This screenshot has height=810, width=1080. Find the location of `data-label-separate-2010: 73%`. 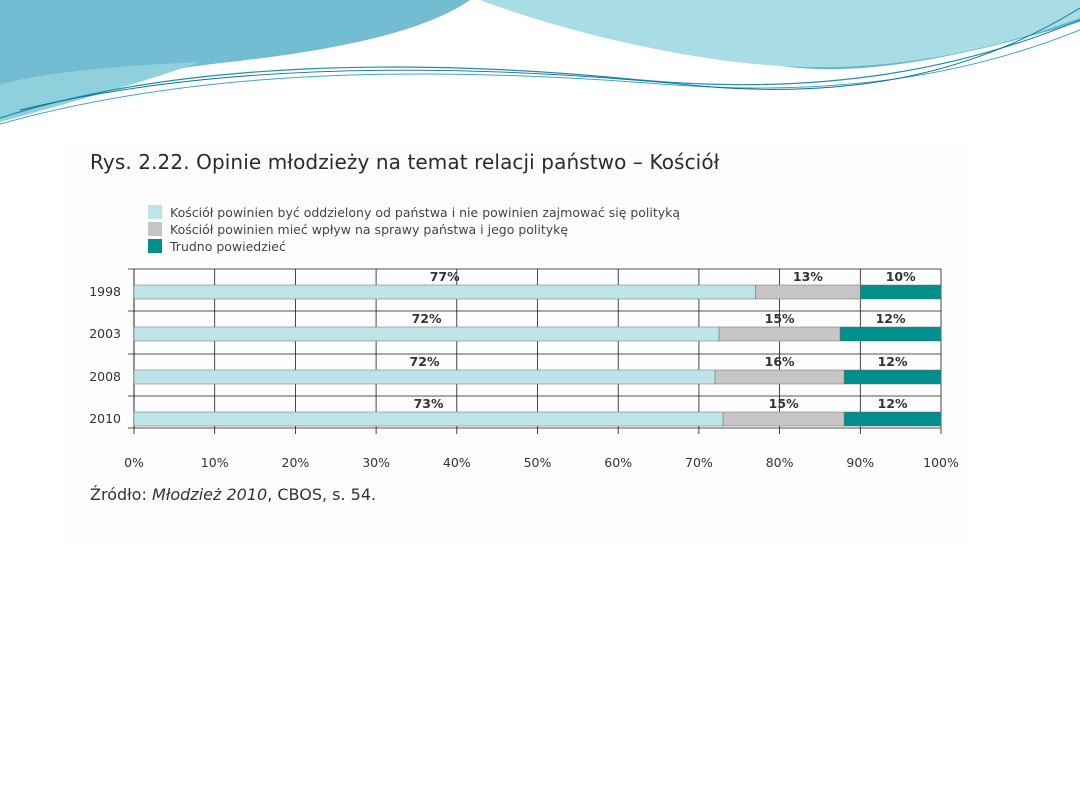

data-label-separate-2010: 73% is located at coordinates (429, 403).